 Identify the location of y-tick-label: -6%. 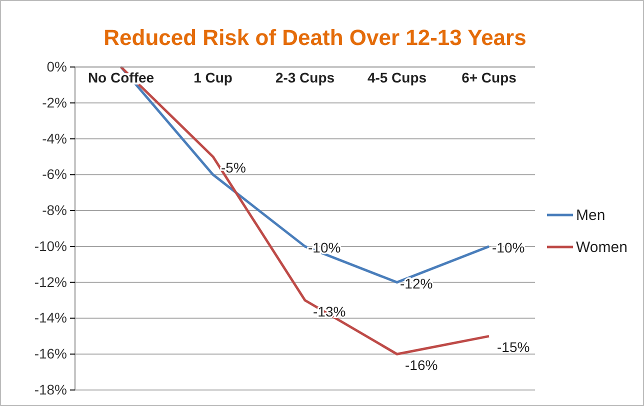
(54, 174).